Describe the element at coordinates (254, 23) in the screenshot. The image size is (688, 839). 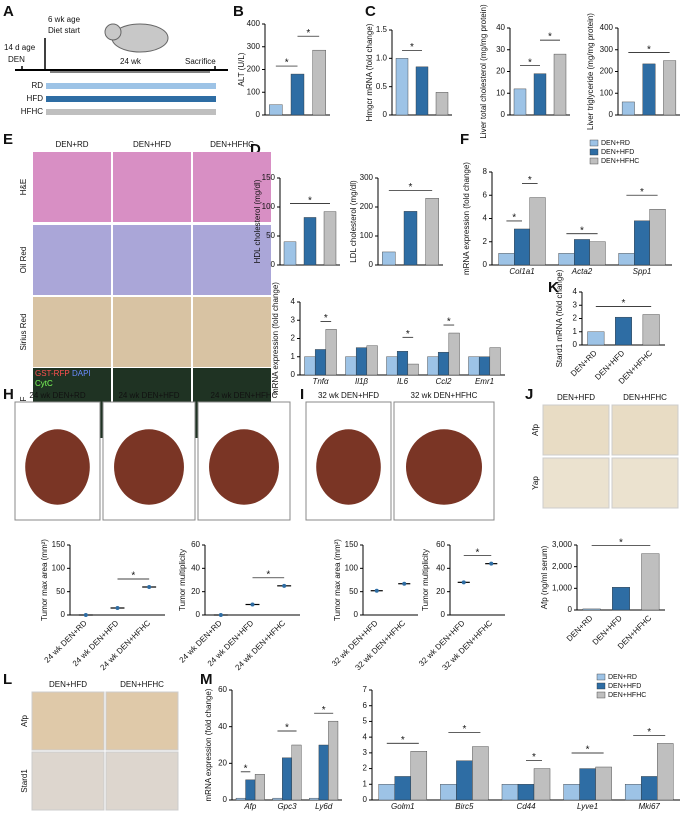
I see `y-tick-label: 400` at that location.